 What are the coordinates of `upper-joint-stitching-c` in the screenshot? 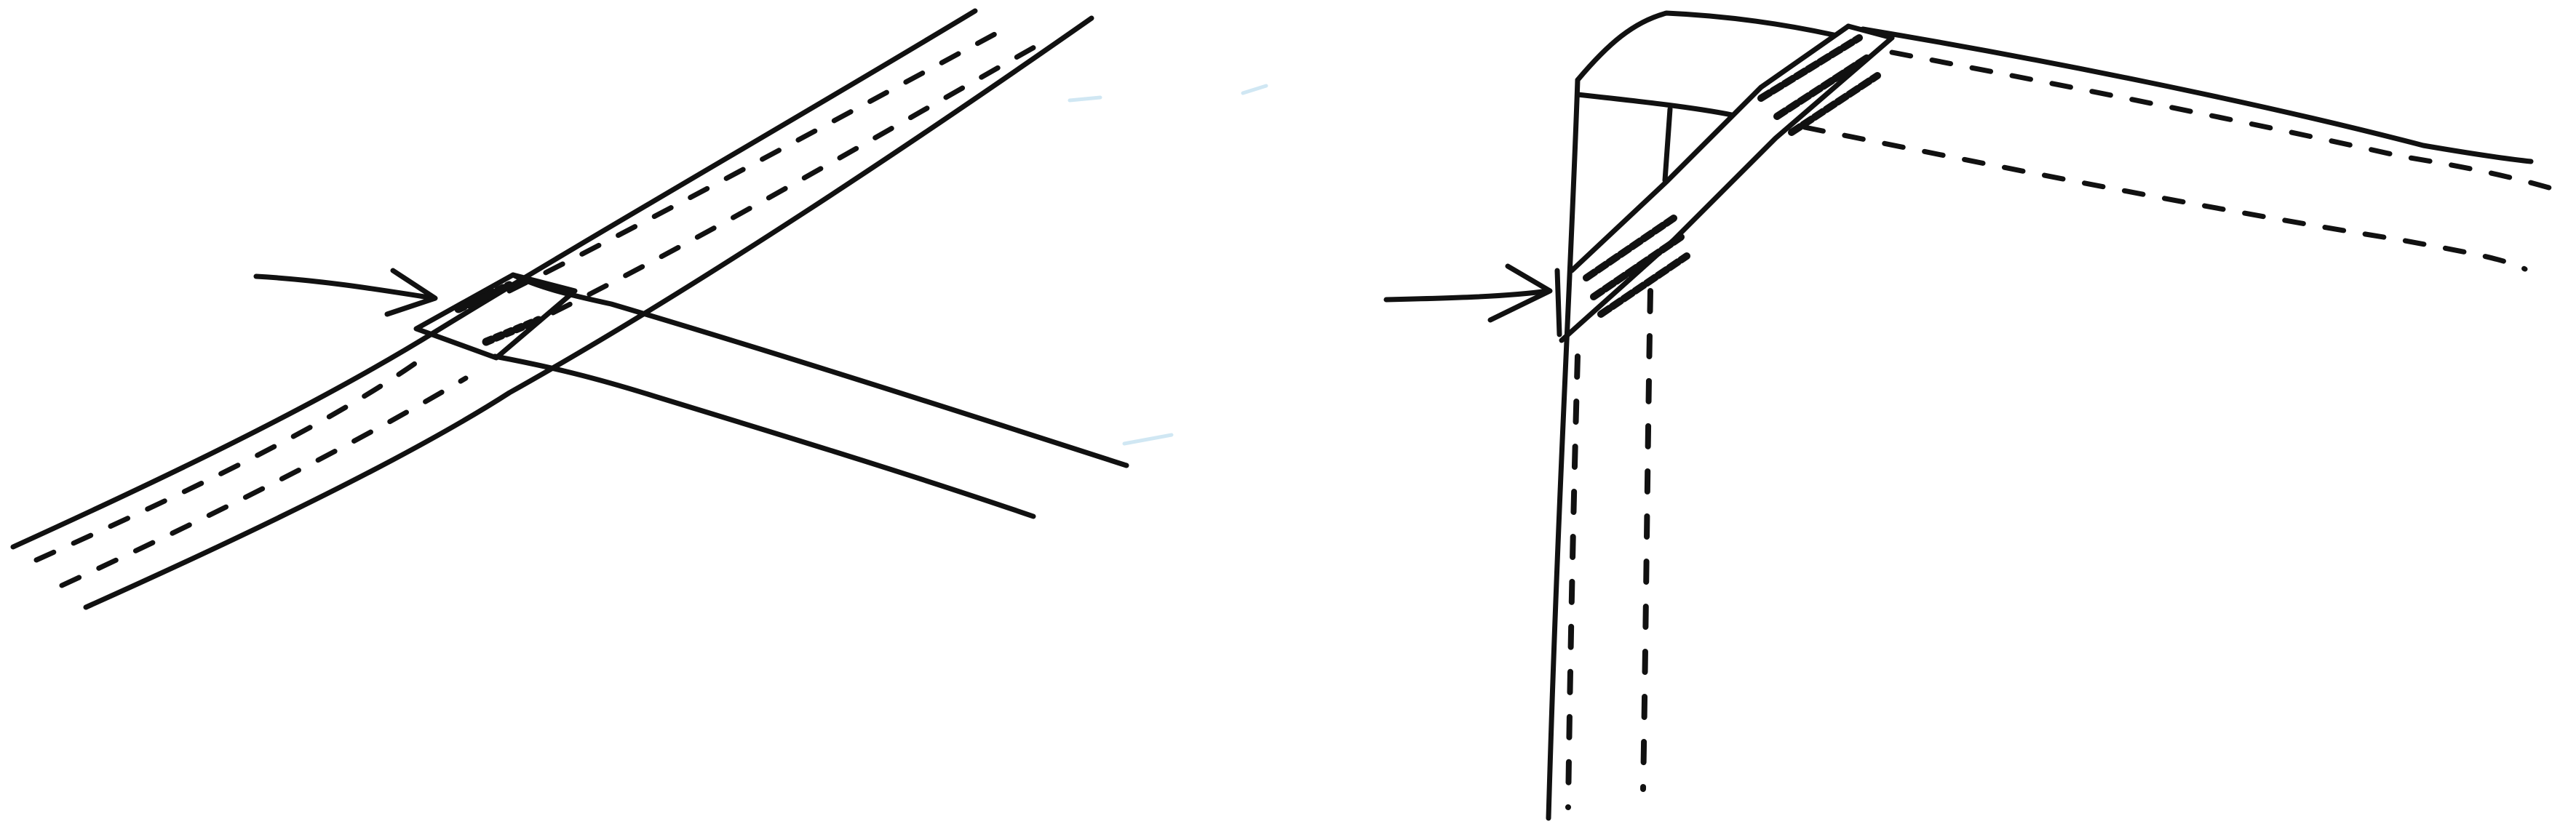 It's located at (1834, 104).